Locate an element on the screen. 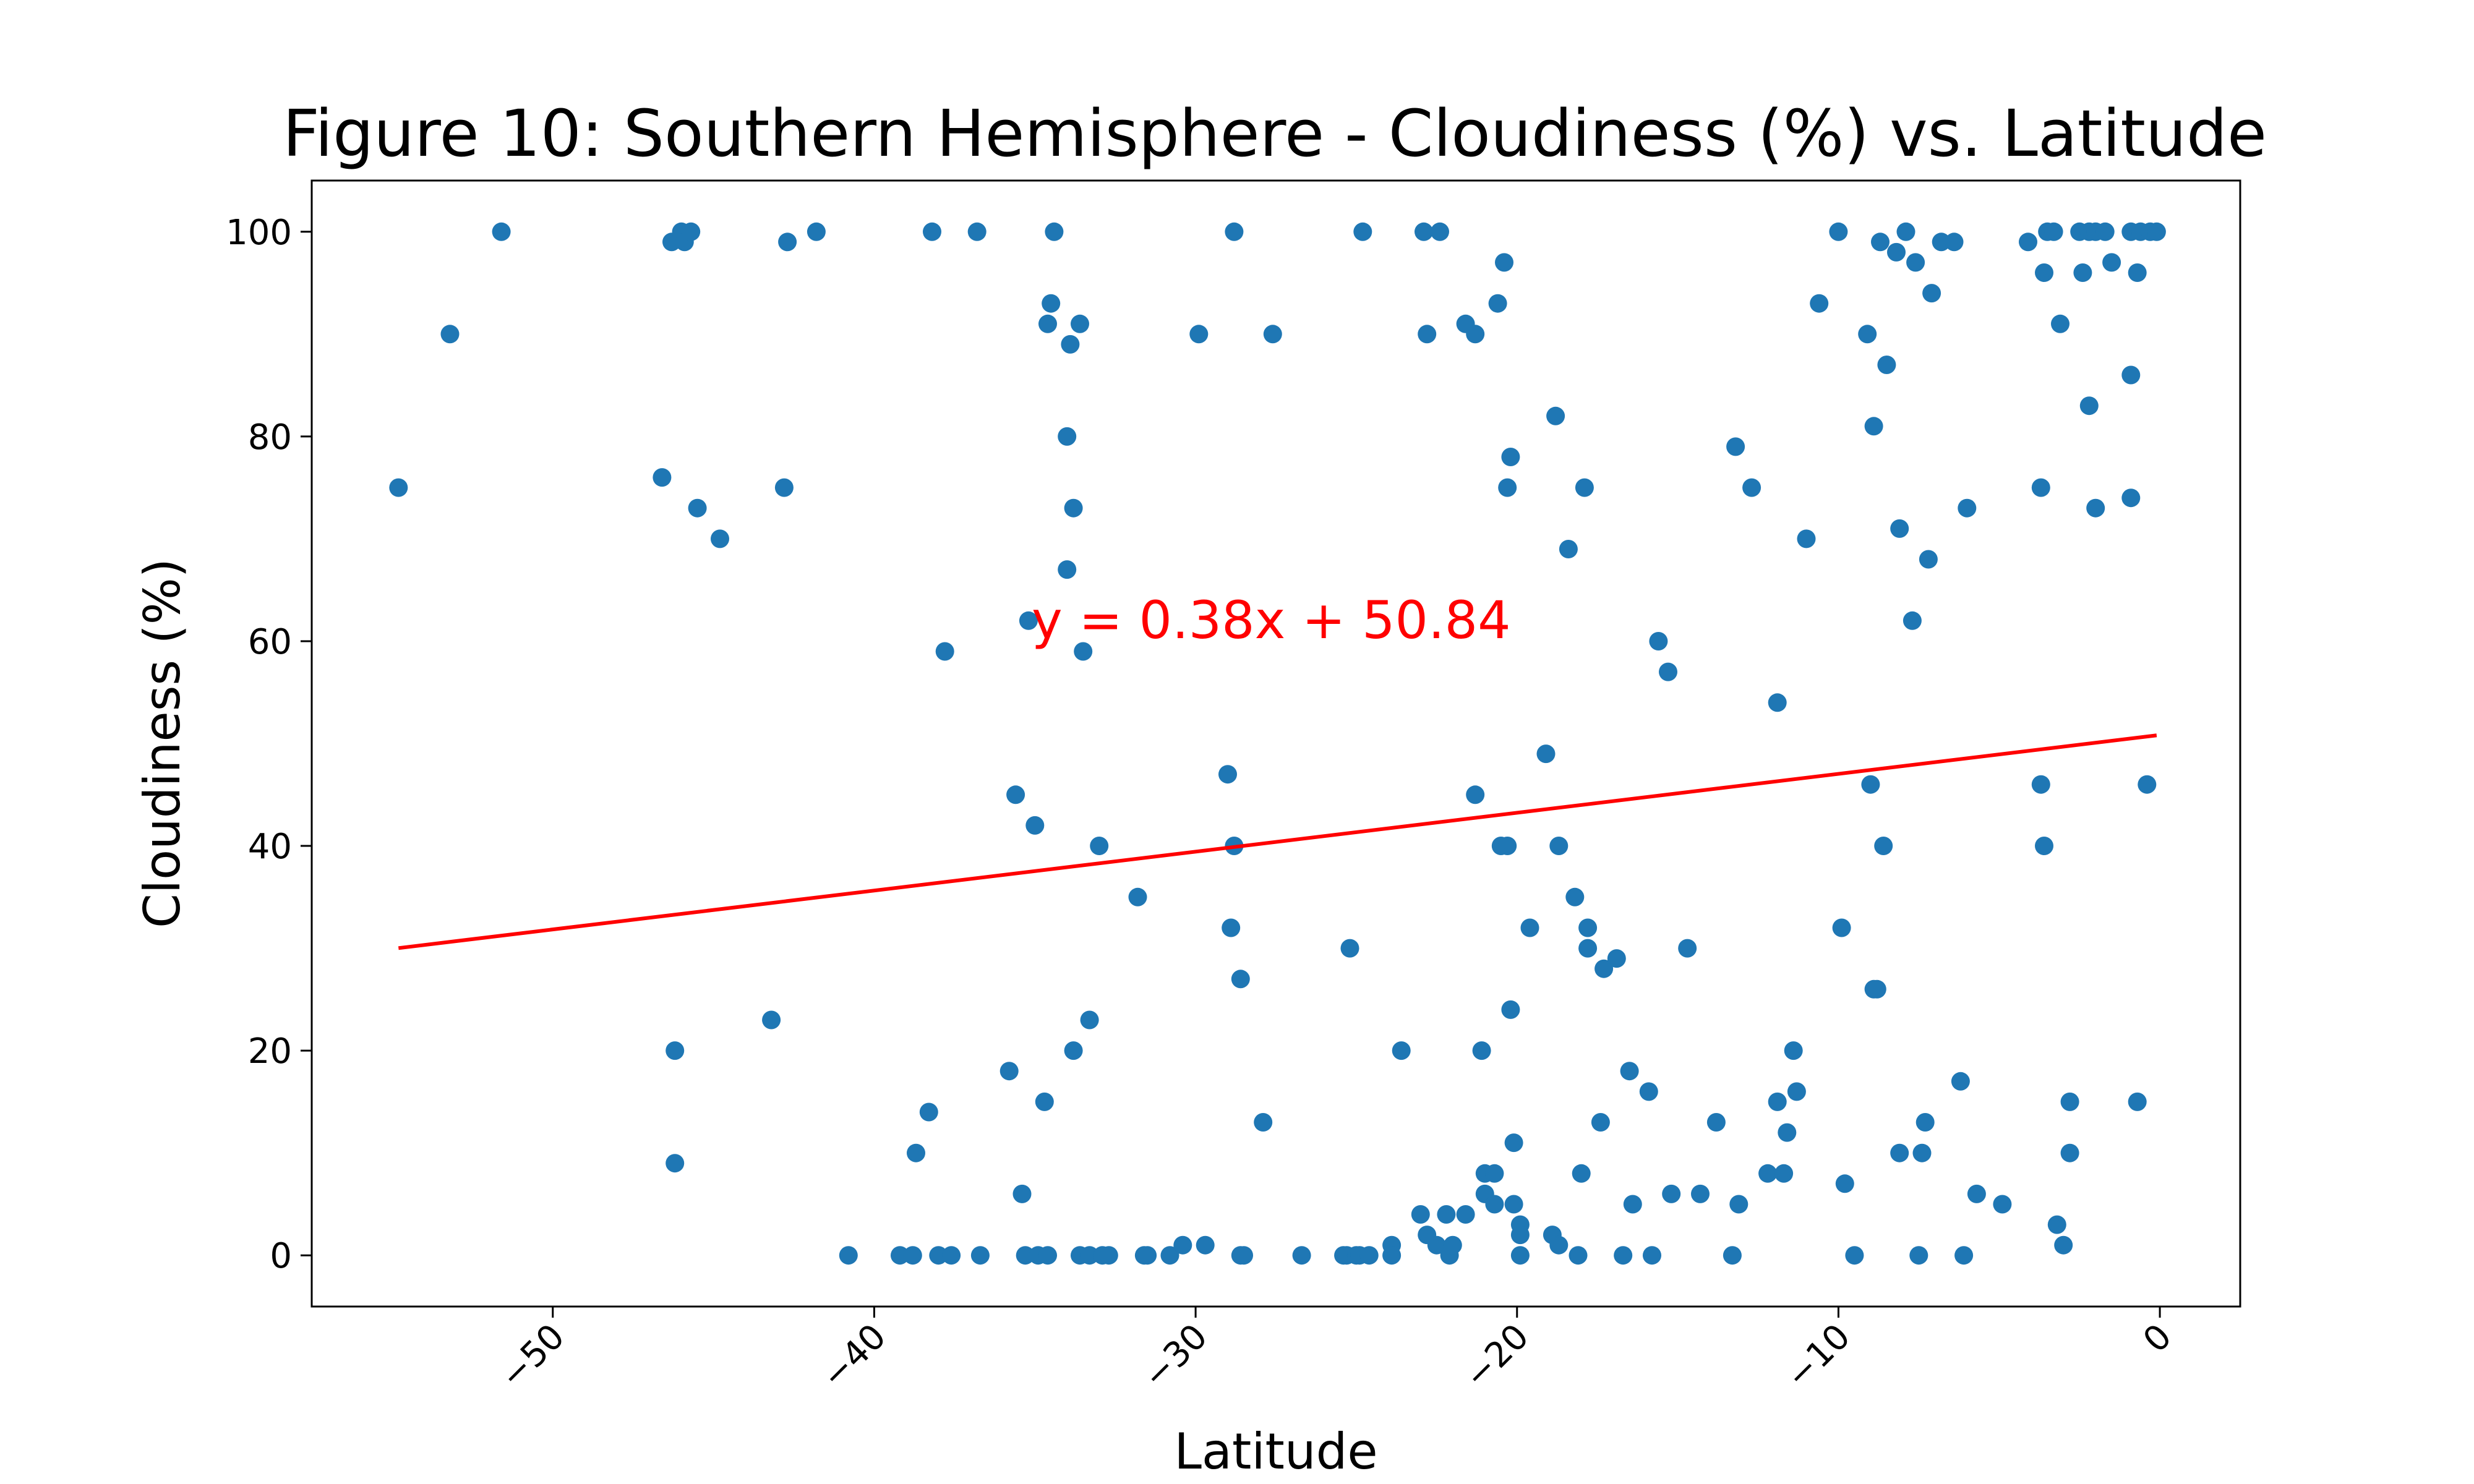  y-axis: 0 20 40 60 80 100 is located at coordinates (269, 744).